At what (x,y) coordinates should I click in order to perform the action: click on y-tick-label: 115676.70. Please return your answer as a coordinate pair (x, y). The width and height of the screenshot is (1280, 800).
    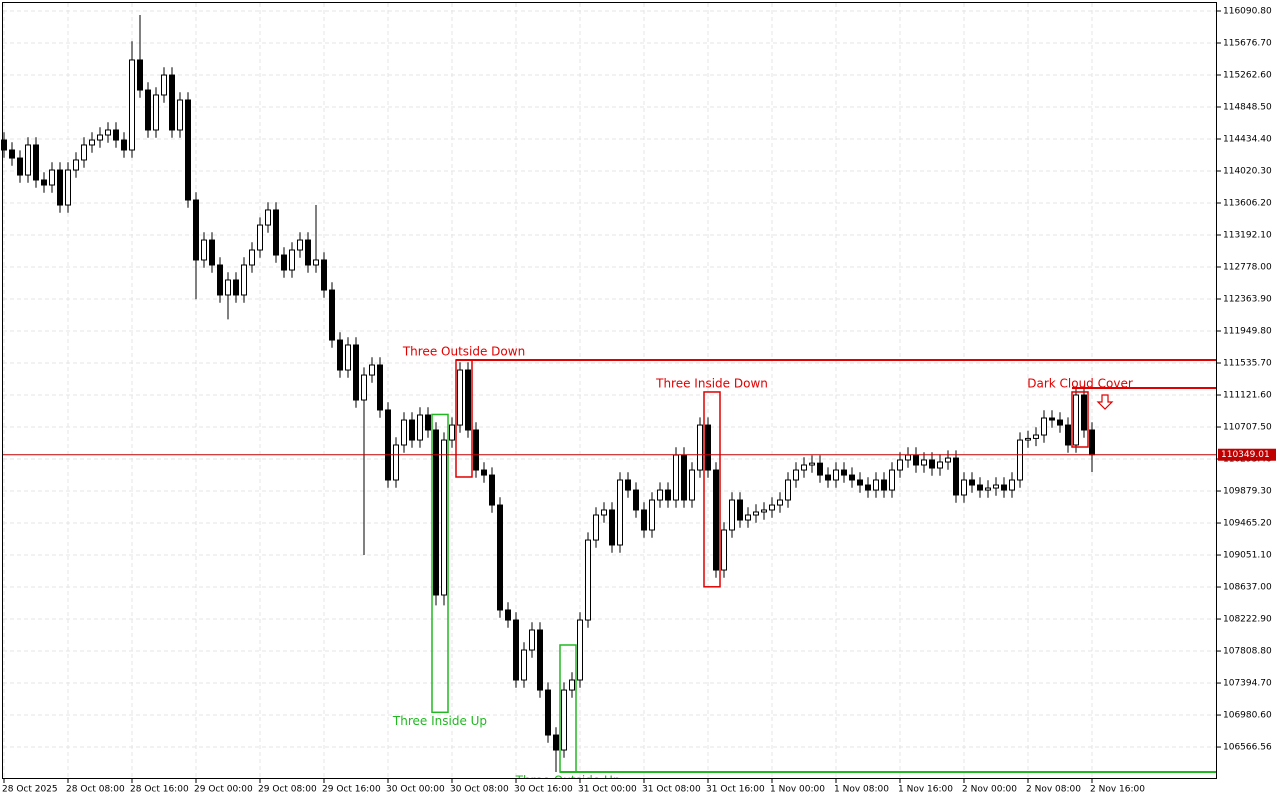
    Looking at the image, I should click on (1247, 43).